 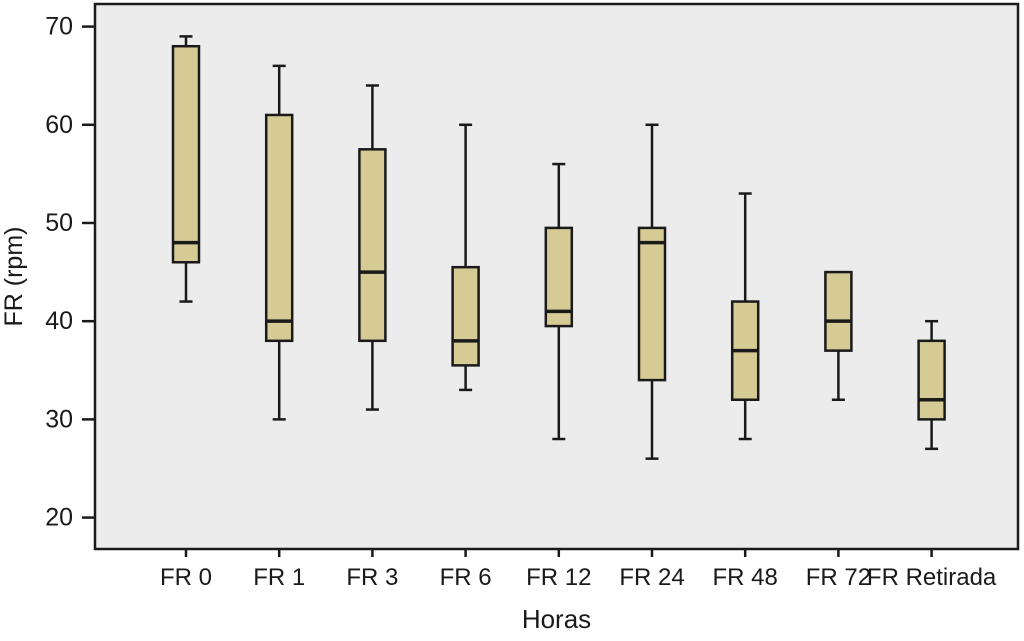 What do you see at coordinates (59, 125) in the screenshot?
I see `y-axis-tick-label: 60` at bounding box center [59, 125].